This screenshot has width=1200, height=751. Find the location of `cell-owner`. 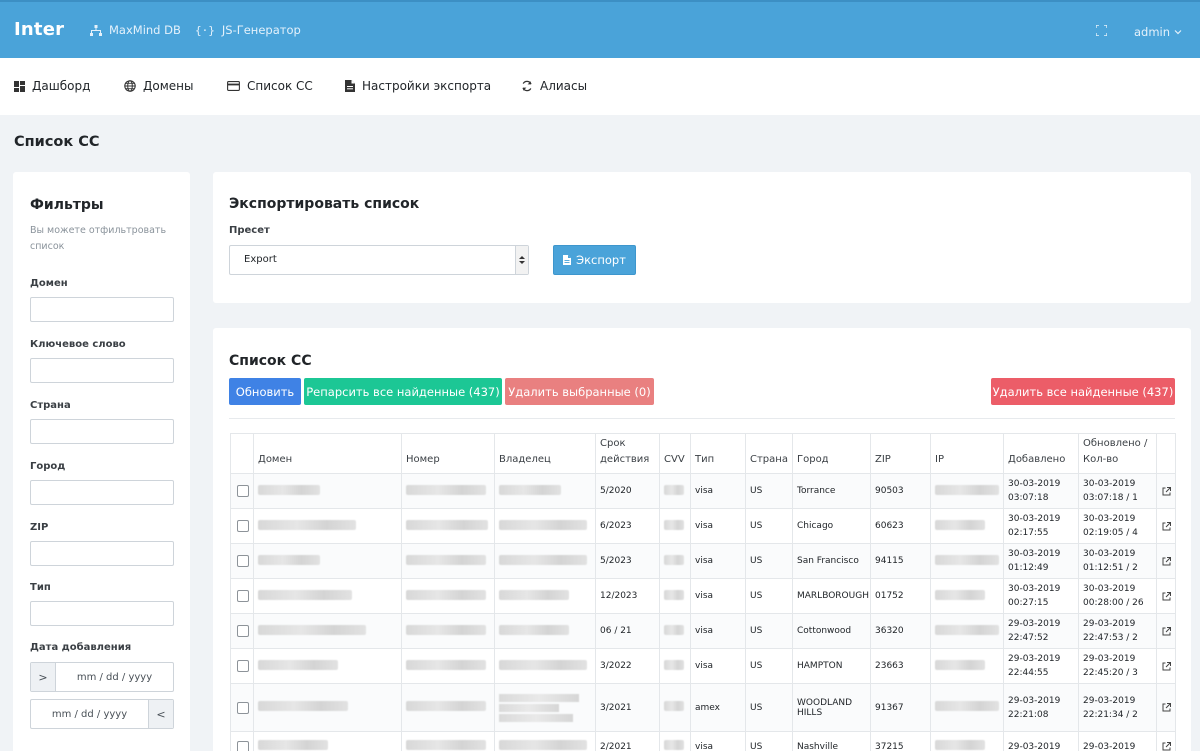

cell-owner is located at coordinates (545, 666).